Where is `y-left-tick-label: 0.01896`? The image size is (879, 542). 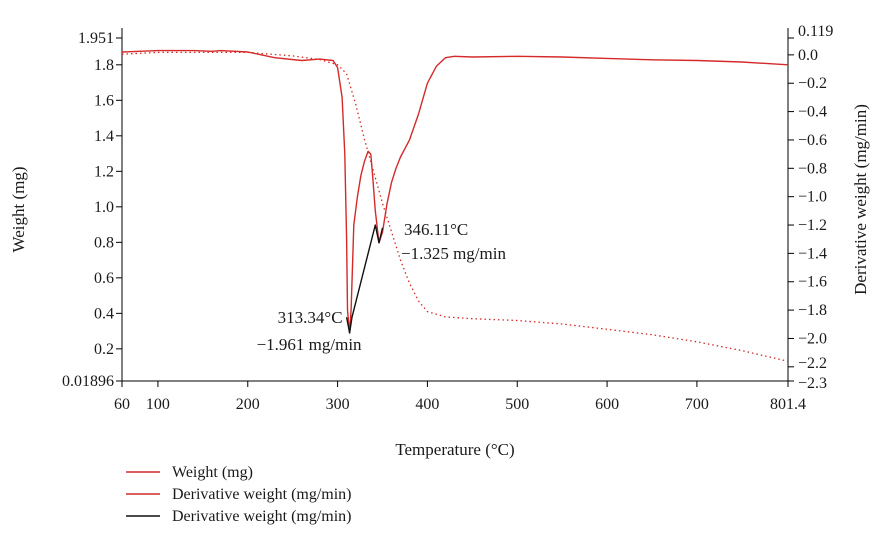
y-left-tick-label: 0.01896 is located at coordinates (88, 381).